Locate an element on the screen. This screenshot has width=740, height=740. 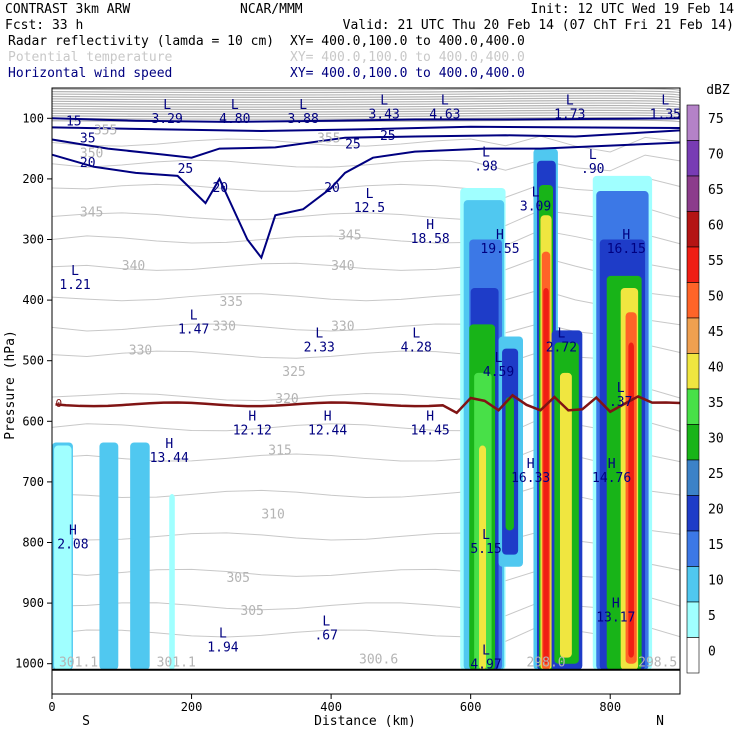
x-tick-label: 800 is located at coordinates (610, 707).